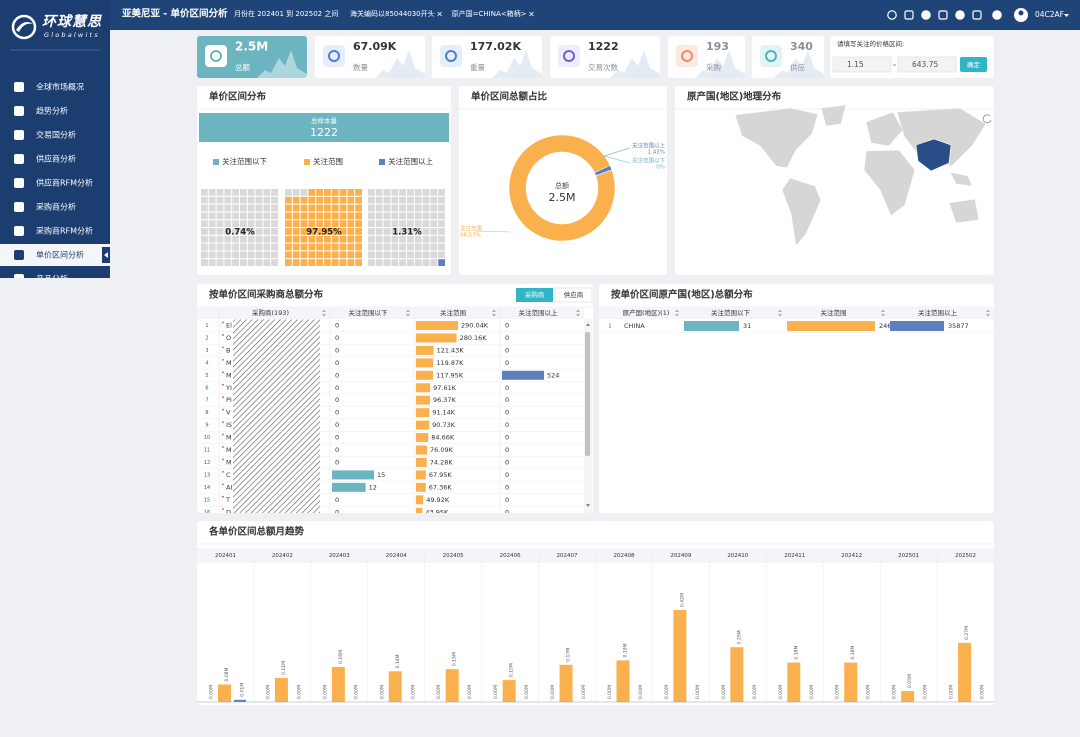 Image resolution: width=1080 pixels, height=737 pixels. Describe the element at coordinates (443, 438) in the screenshot. I see `cell-value: 84.66K` at that location.